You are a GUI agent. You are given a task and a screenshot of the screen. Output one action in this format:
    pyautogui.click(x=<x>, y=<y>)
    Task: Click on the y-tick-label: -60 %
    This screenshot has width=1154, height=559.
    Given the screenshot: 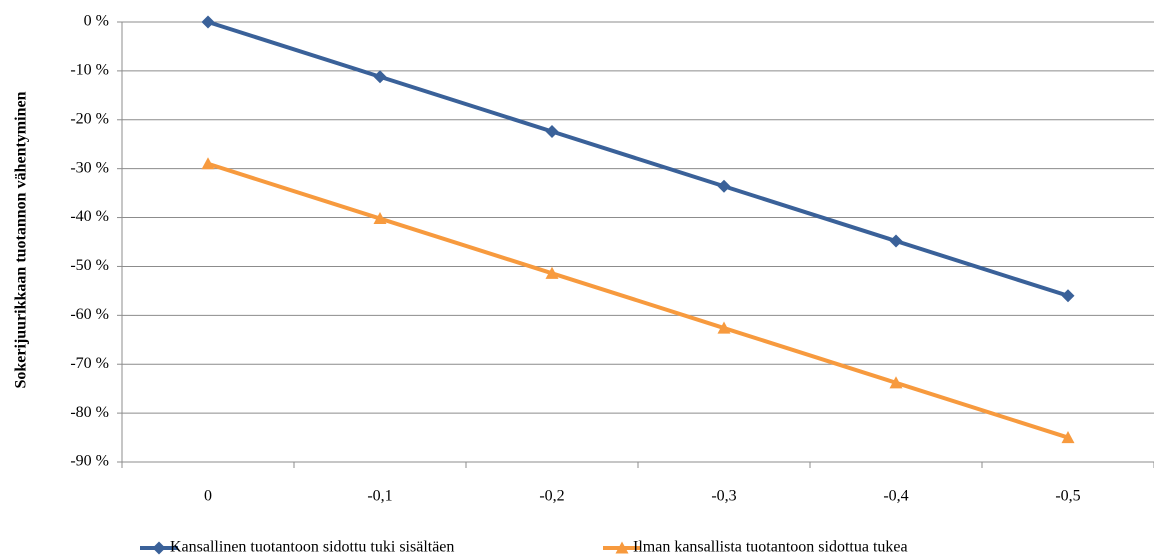 What is the action you would take?
    pyautogui.click(x=89, y=314)
    